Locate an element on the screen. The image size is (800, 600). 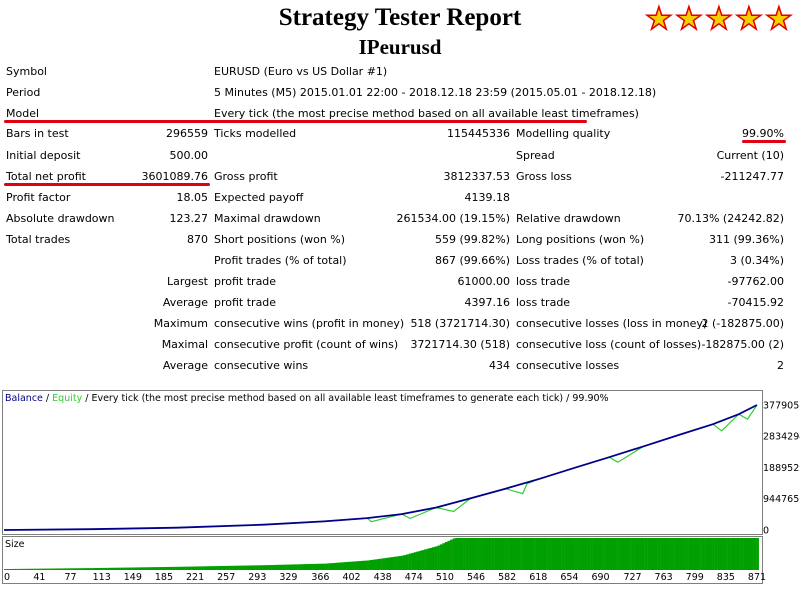
maximal-label: Maximal is located at coordinates (184, 344).